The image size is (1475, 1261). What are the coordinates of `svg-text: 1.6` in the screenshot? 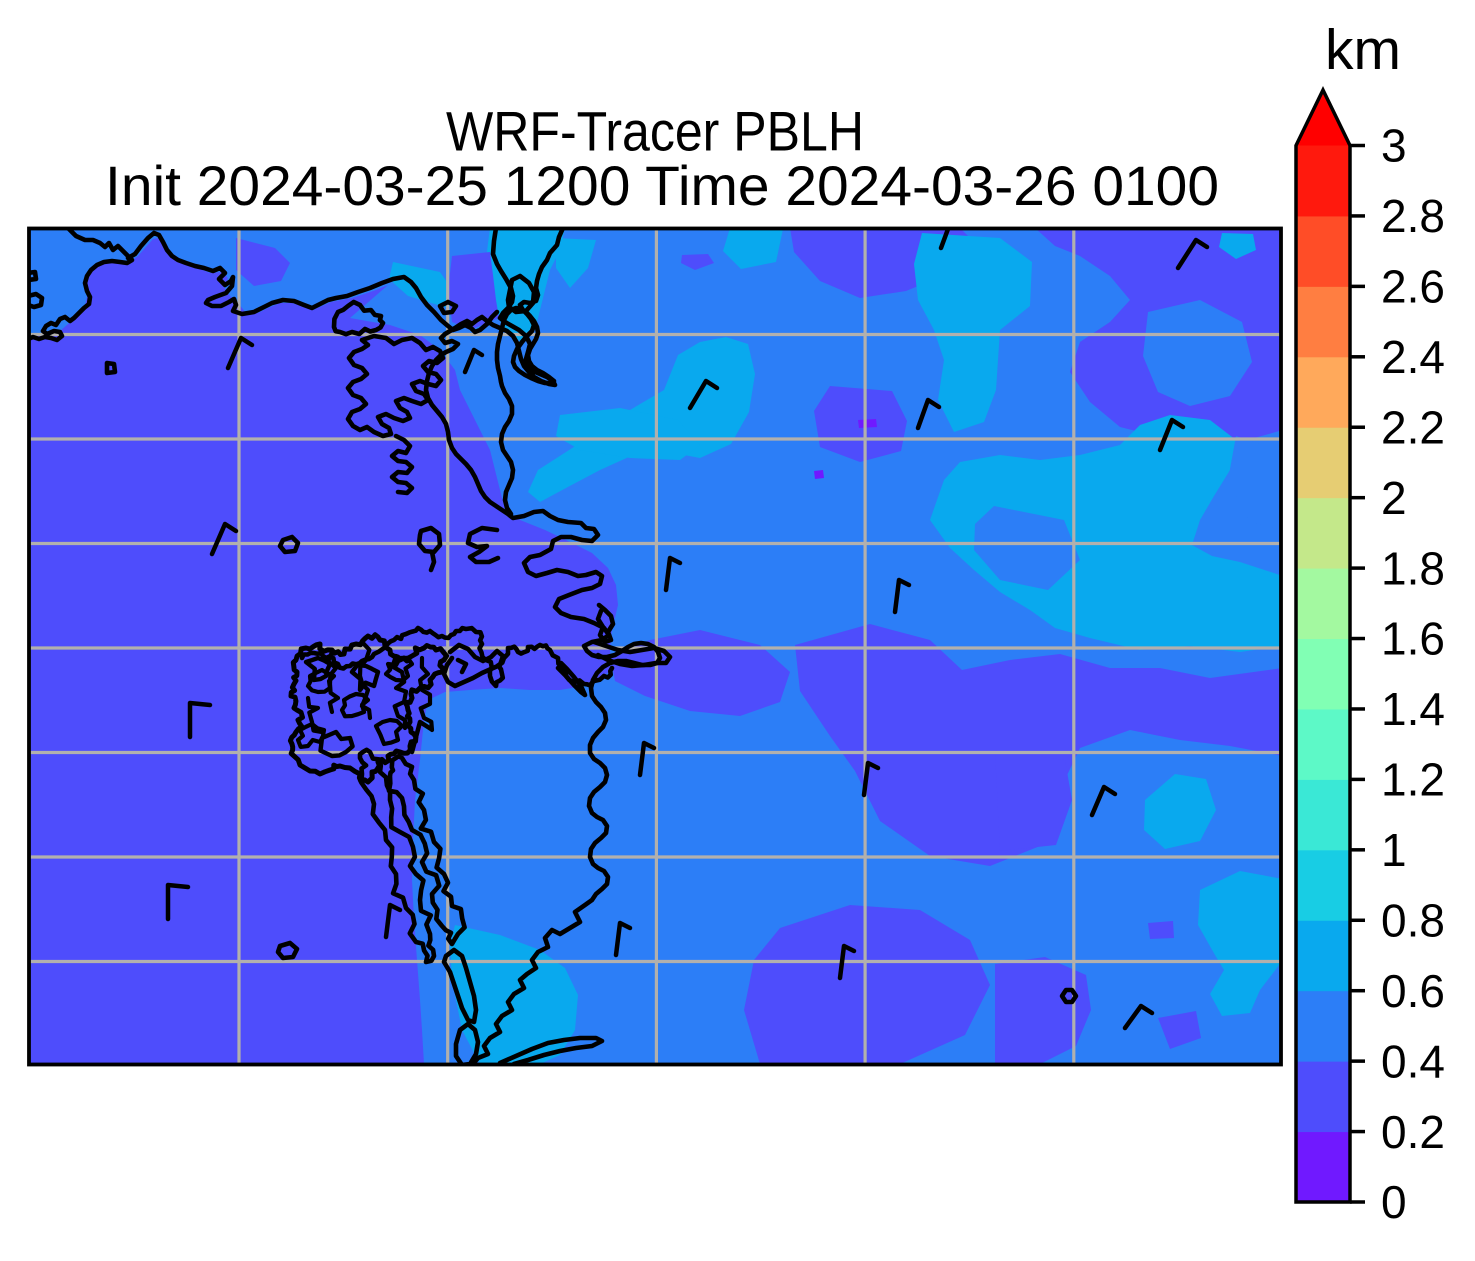 It's located at (1413, 639).